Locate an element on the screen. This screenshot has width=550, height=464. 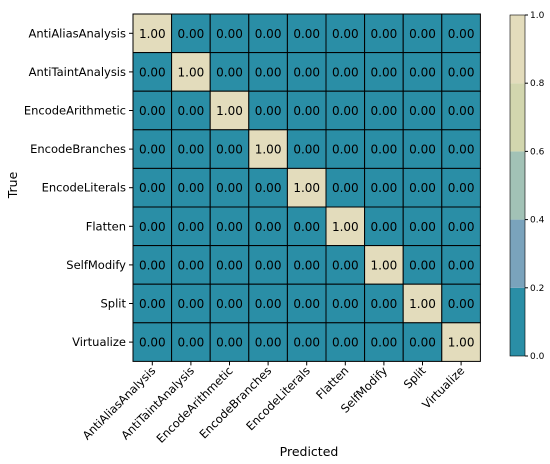
y-tick-label: EncodeBranches is located at coordinates (78, 149).